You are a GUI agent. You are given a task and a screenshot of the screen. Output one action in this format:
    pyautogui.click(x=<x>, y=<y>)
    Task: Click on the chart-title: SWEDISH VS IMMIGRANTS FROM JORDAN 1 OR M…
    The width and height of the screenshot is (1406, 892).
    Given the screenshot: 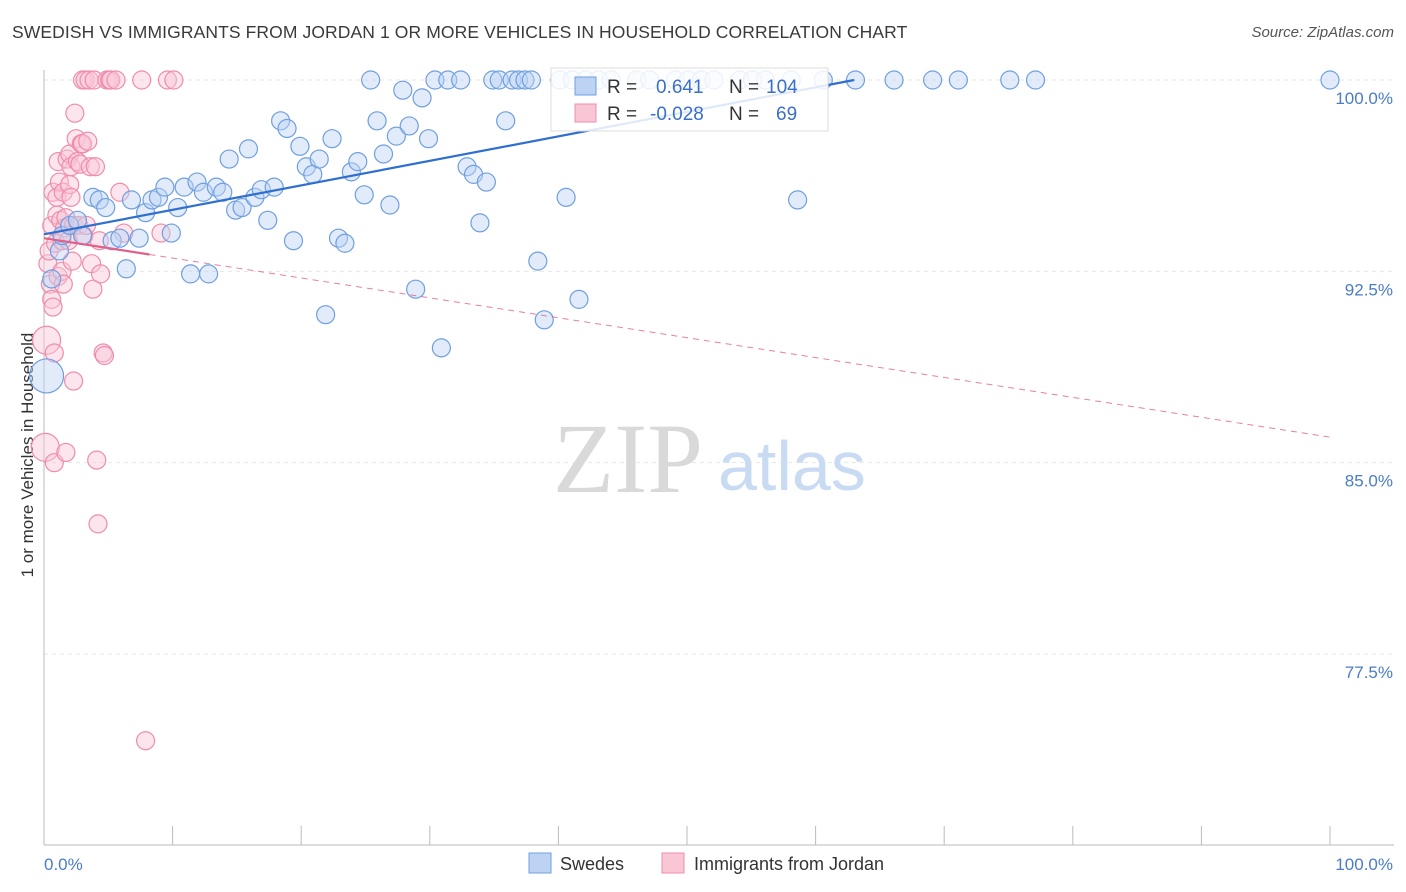 What is the action you would take?
    pyautogui.click(x=460, y=32)
    